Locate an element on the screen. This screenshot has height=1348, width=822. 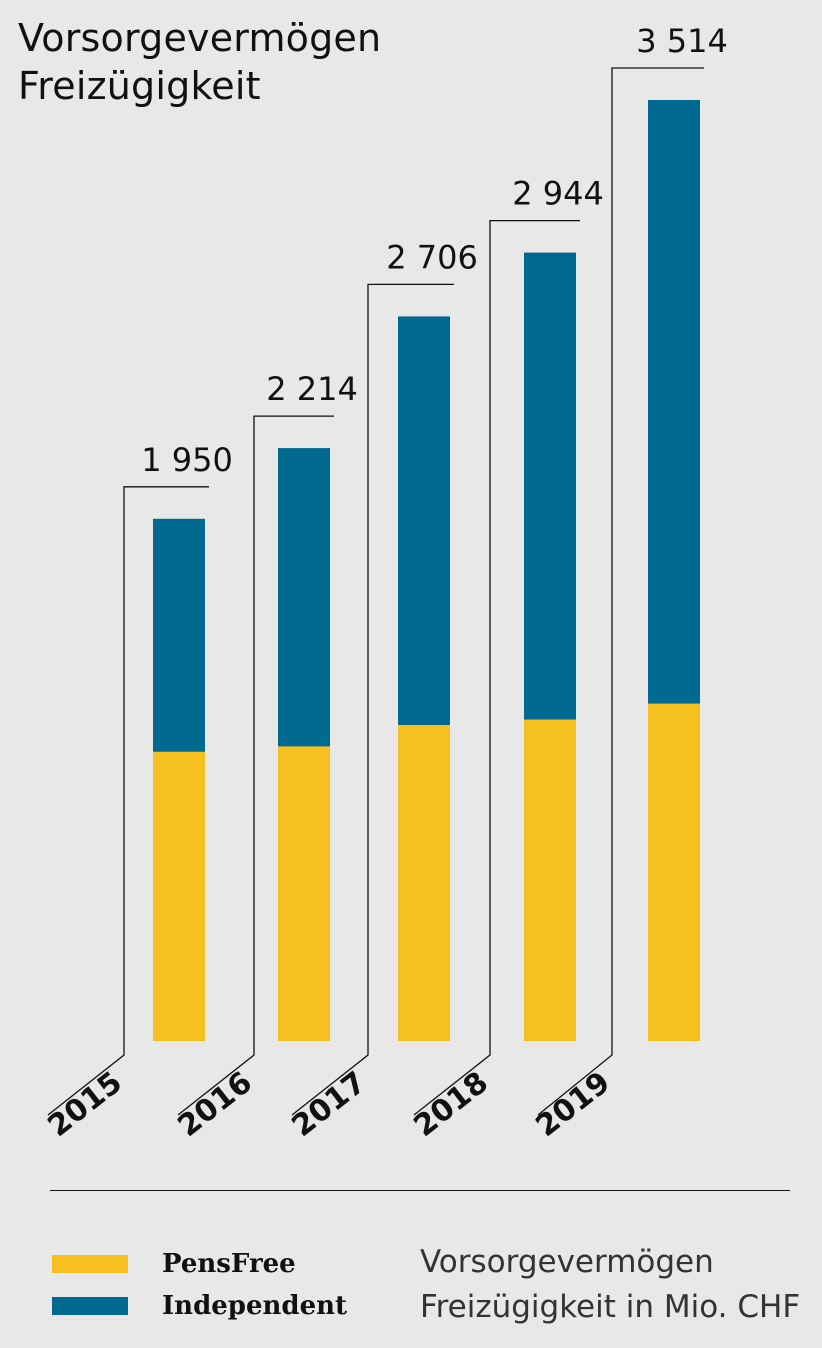
bar-independent-2016 is located at coordinates (304, 597).